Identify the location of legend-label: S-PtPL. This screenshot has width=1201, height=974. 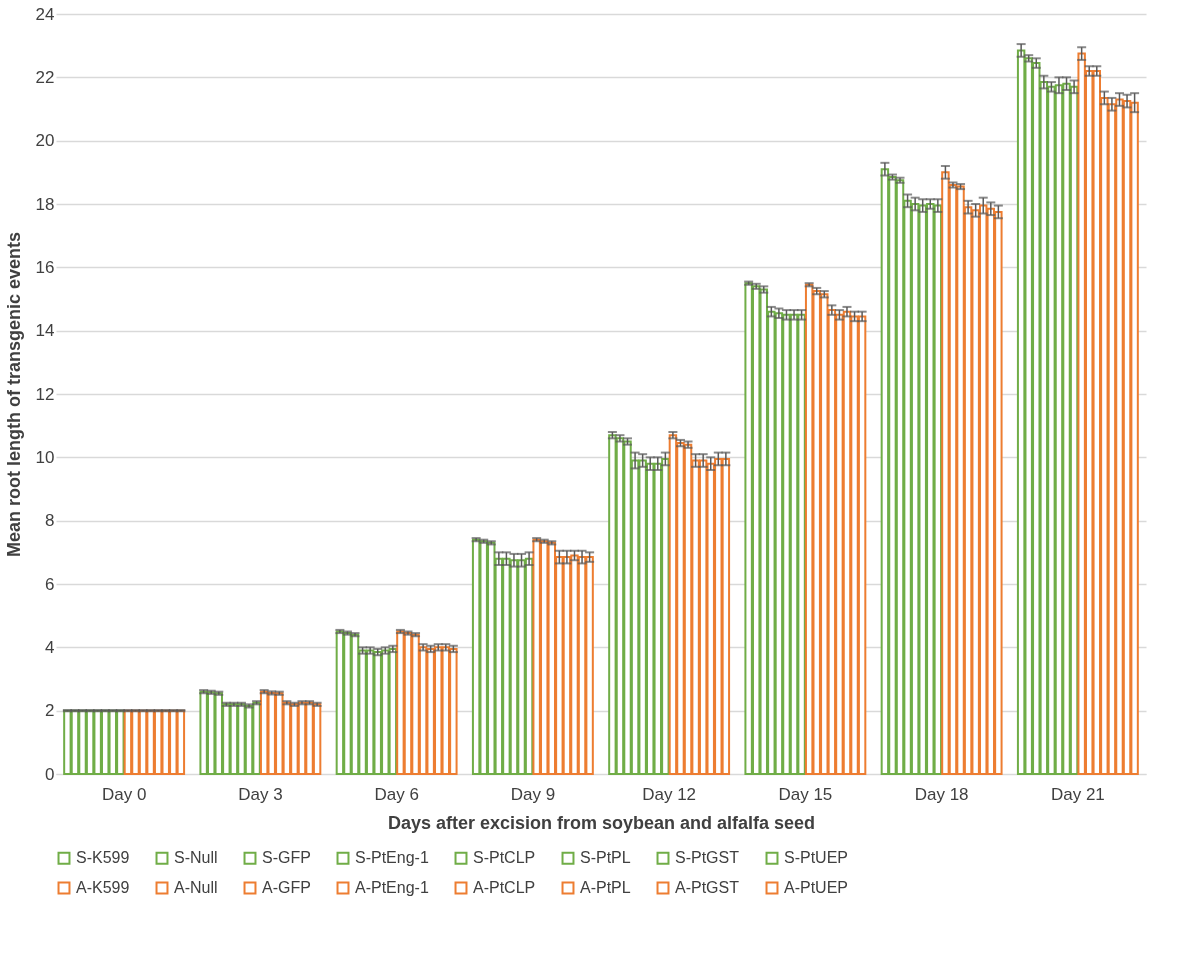
(605, 858).